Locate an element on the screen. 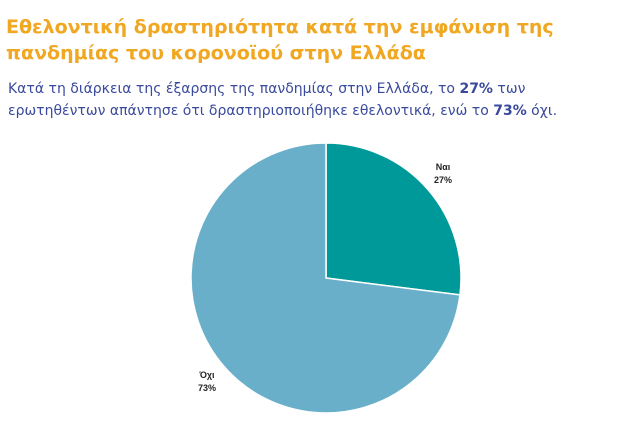 The width and height of the screenshot is (621, 440). slice-label-yes: Ναι is located at coordinates (443, 167).